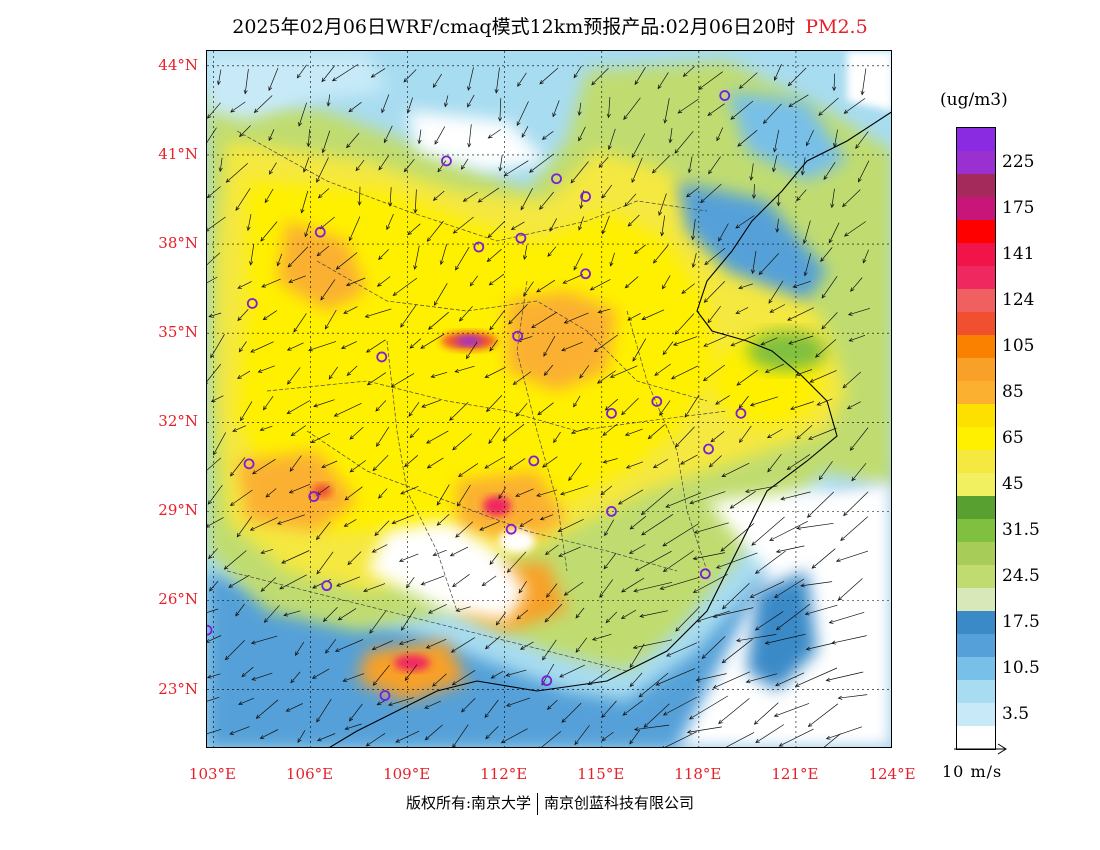  I want to click on longitude-label: 124°E, so click(892, 774).